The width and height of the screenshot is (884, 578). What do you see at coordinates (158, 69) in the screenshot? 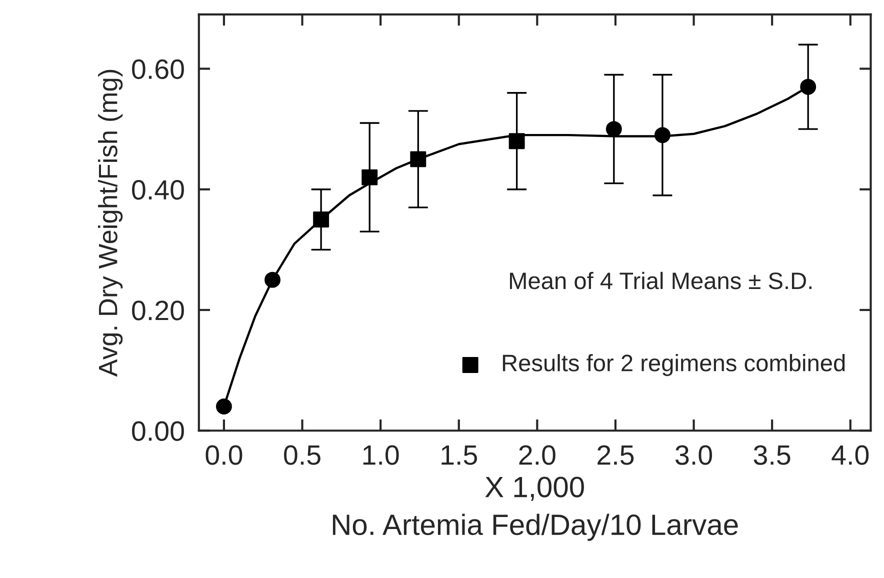
I see `y-tick-label: 0.60` at bounding box center [158, 69].